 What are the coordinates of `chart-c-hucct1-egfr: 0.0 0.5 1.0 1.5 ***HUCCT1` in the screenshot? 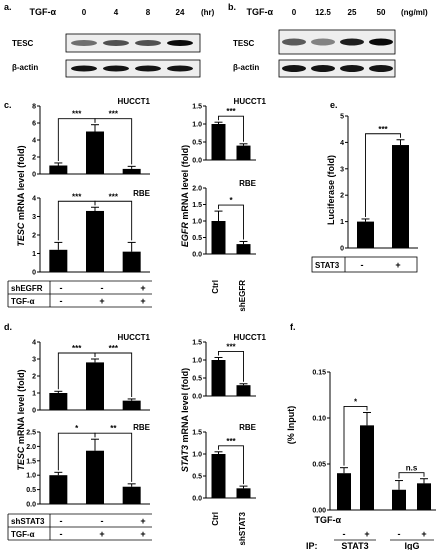 It's located at (229, 131).